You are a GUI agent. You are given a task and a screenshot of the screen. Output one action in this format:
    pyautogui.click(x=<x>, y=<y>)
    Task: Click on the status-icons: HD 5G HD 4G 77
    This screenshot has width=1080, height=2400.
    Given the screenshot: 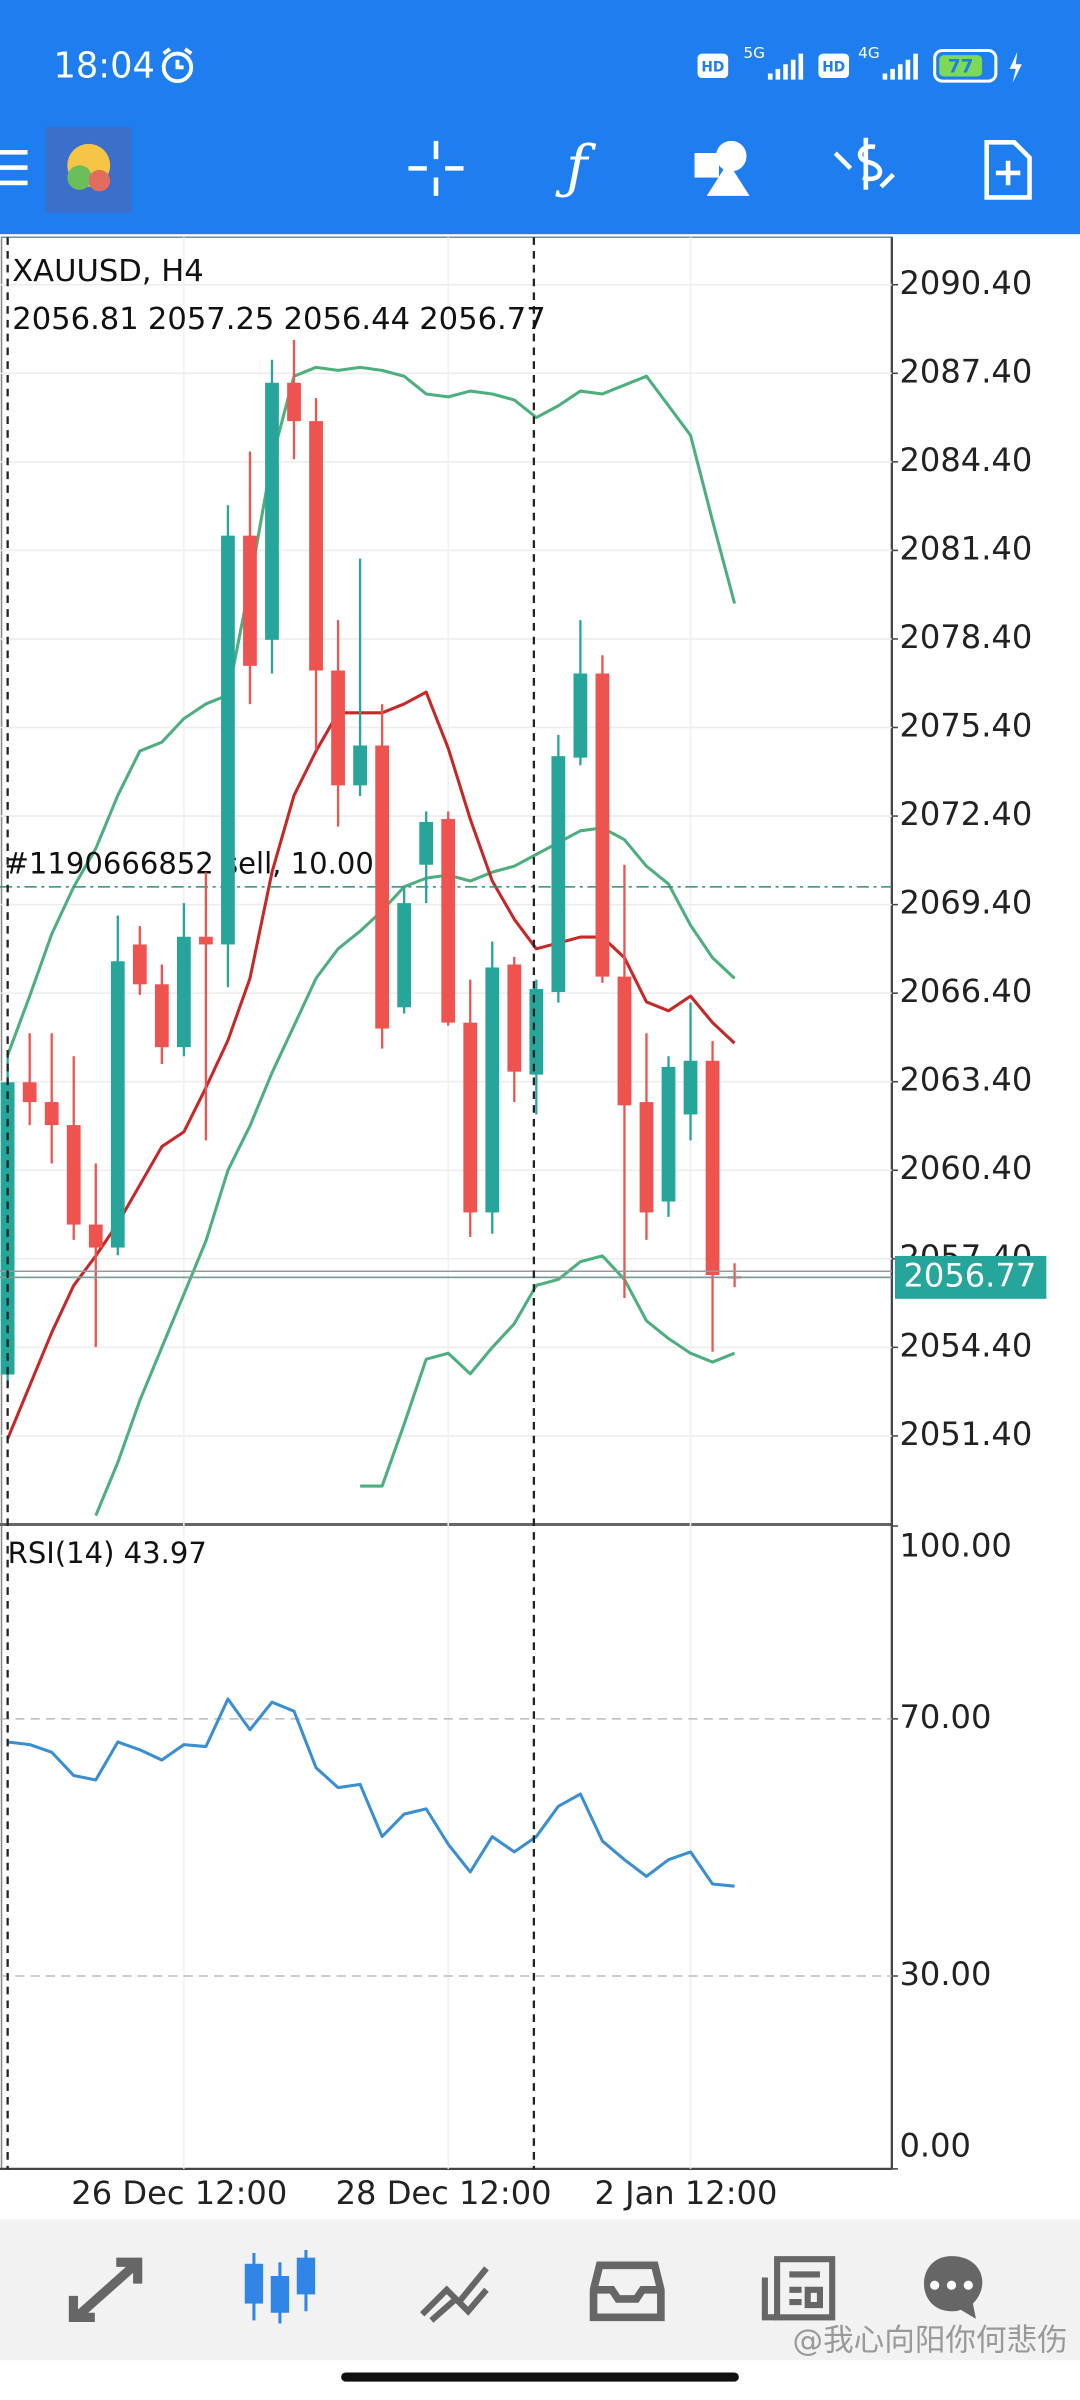 What is the action you would take?
    pyautogui.click(x=859, y=63)
    